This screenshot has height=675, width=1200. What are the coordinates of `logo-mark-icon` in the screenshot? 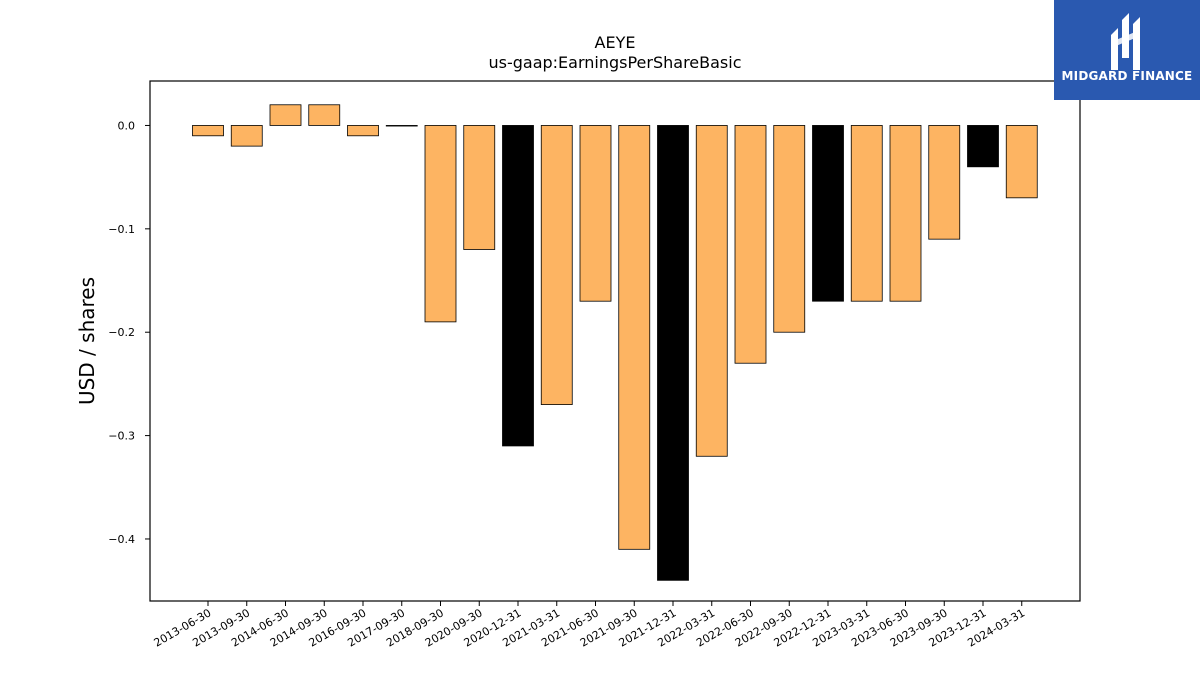 It's located at (1125, 41).